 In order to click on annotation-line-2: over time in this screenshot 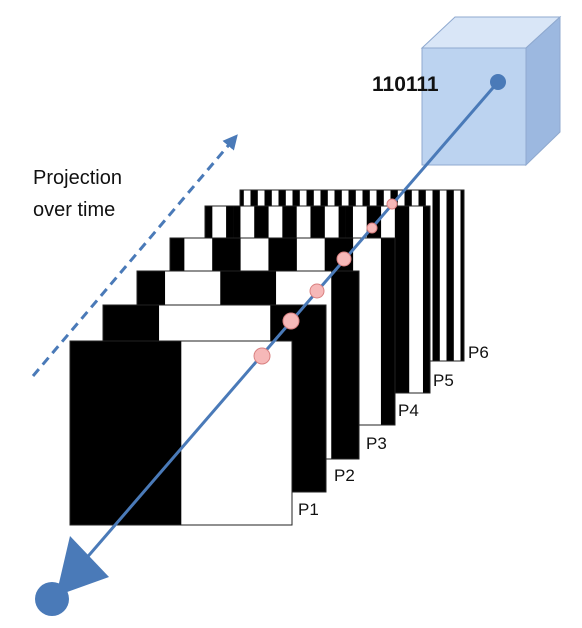, I will do `click(74, 210)`.